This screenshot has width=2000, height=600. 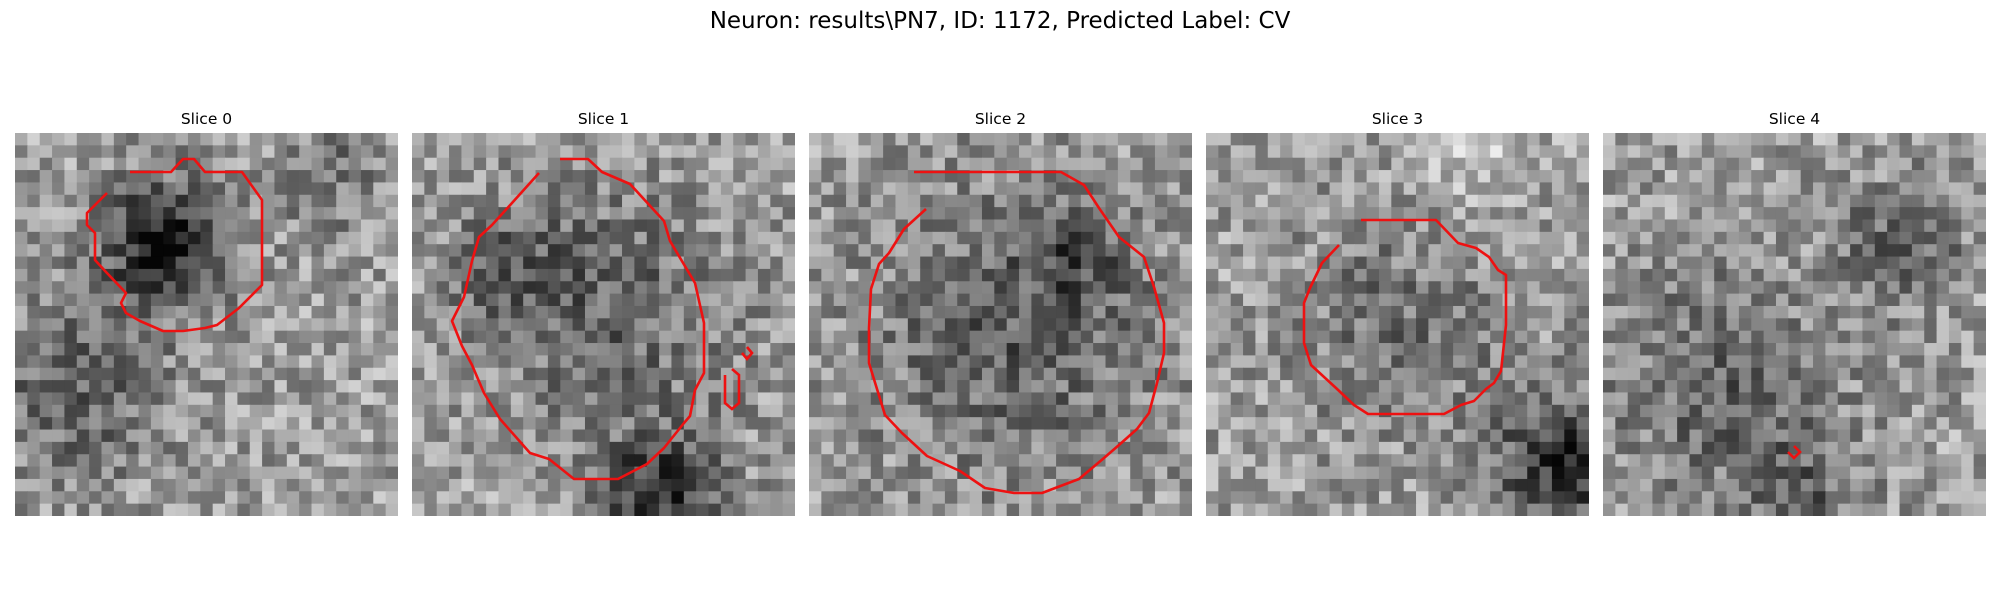 I want to click on slice-title-4: Slice 4, so click(x=1794, y=119).